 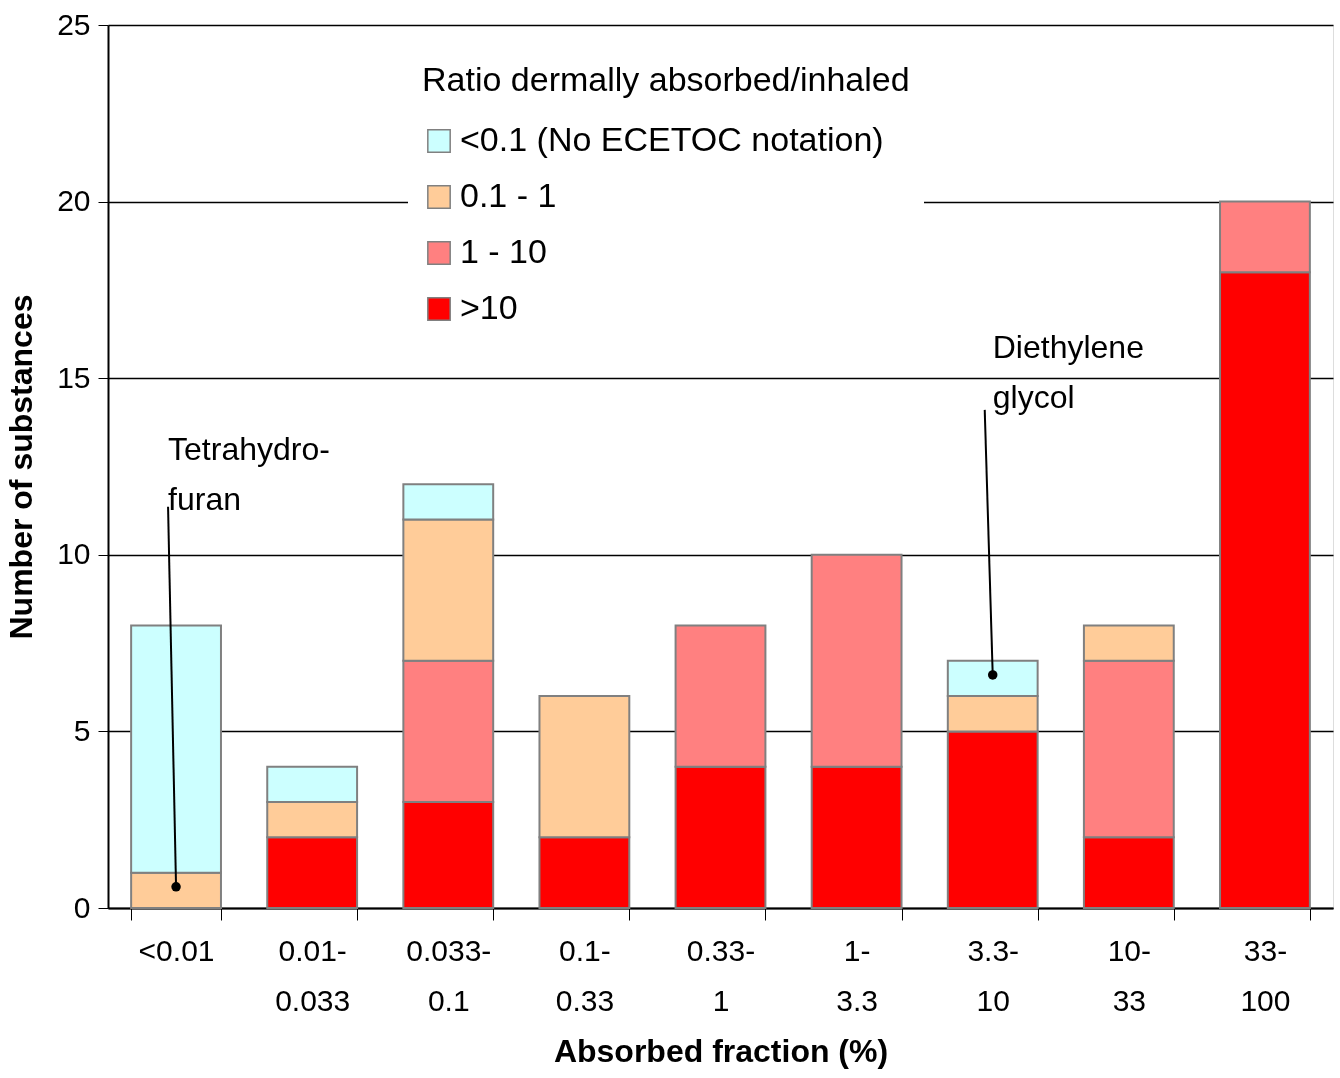 What do you see at coordinates (993, 975) in the screenshot?
I see `x-tick-label: 3.3- 10` at bounding box center [993, 975].